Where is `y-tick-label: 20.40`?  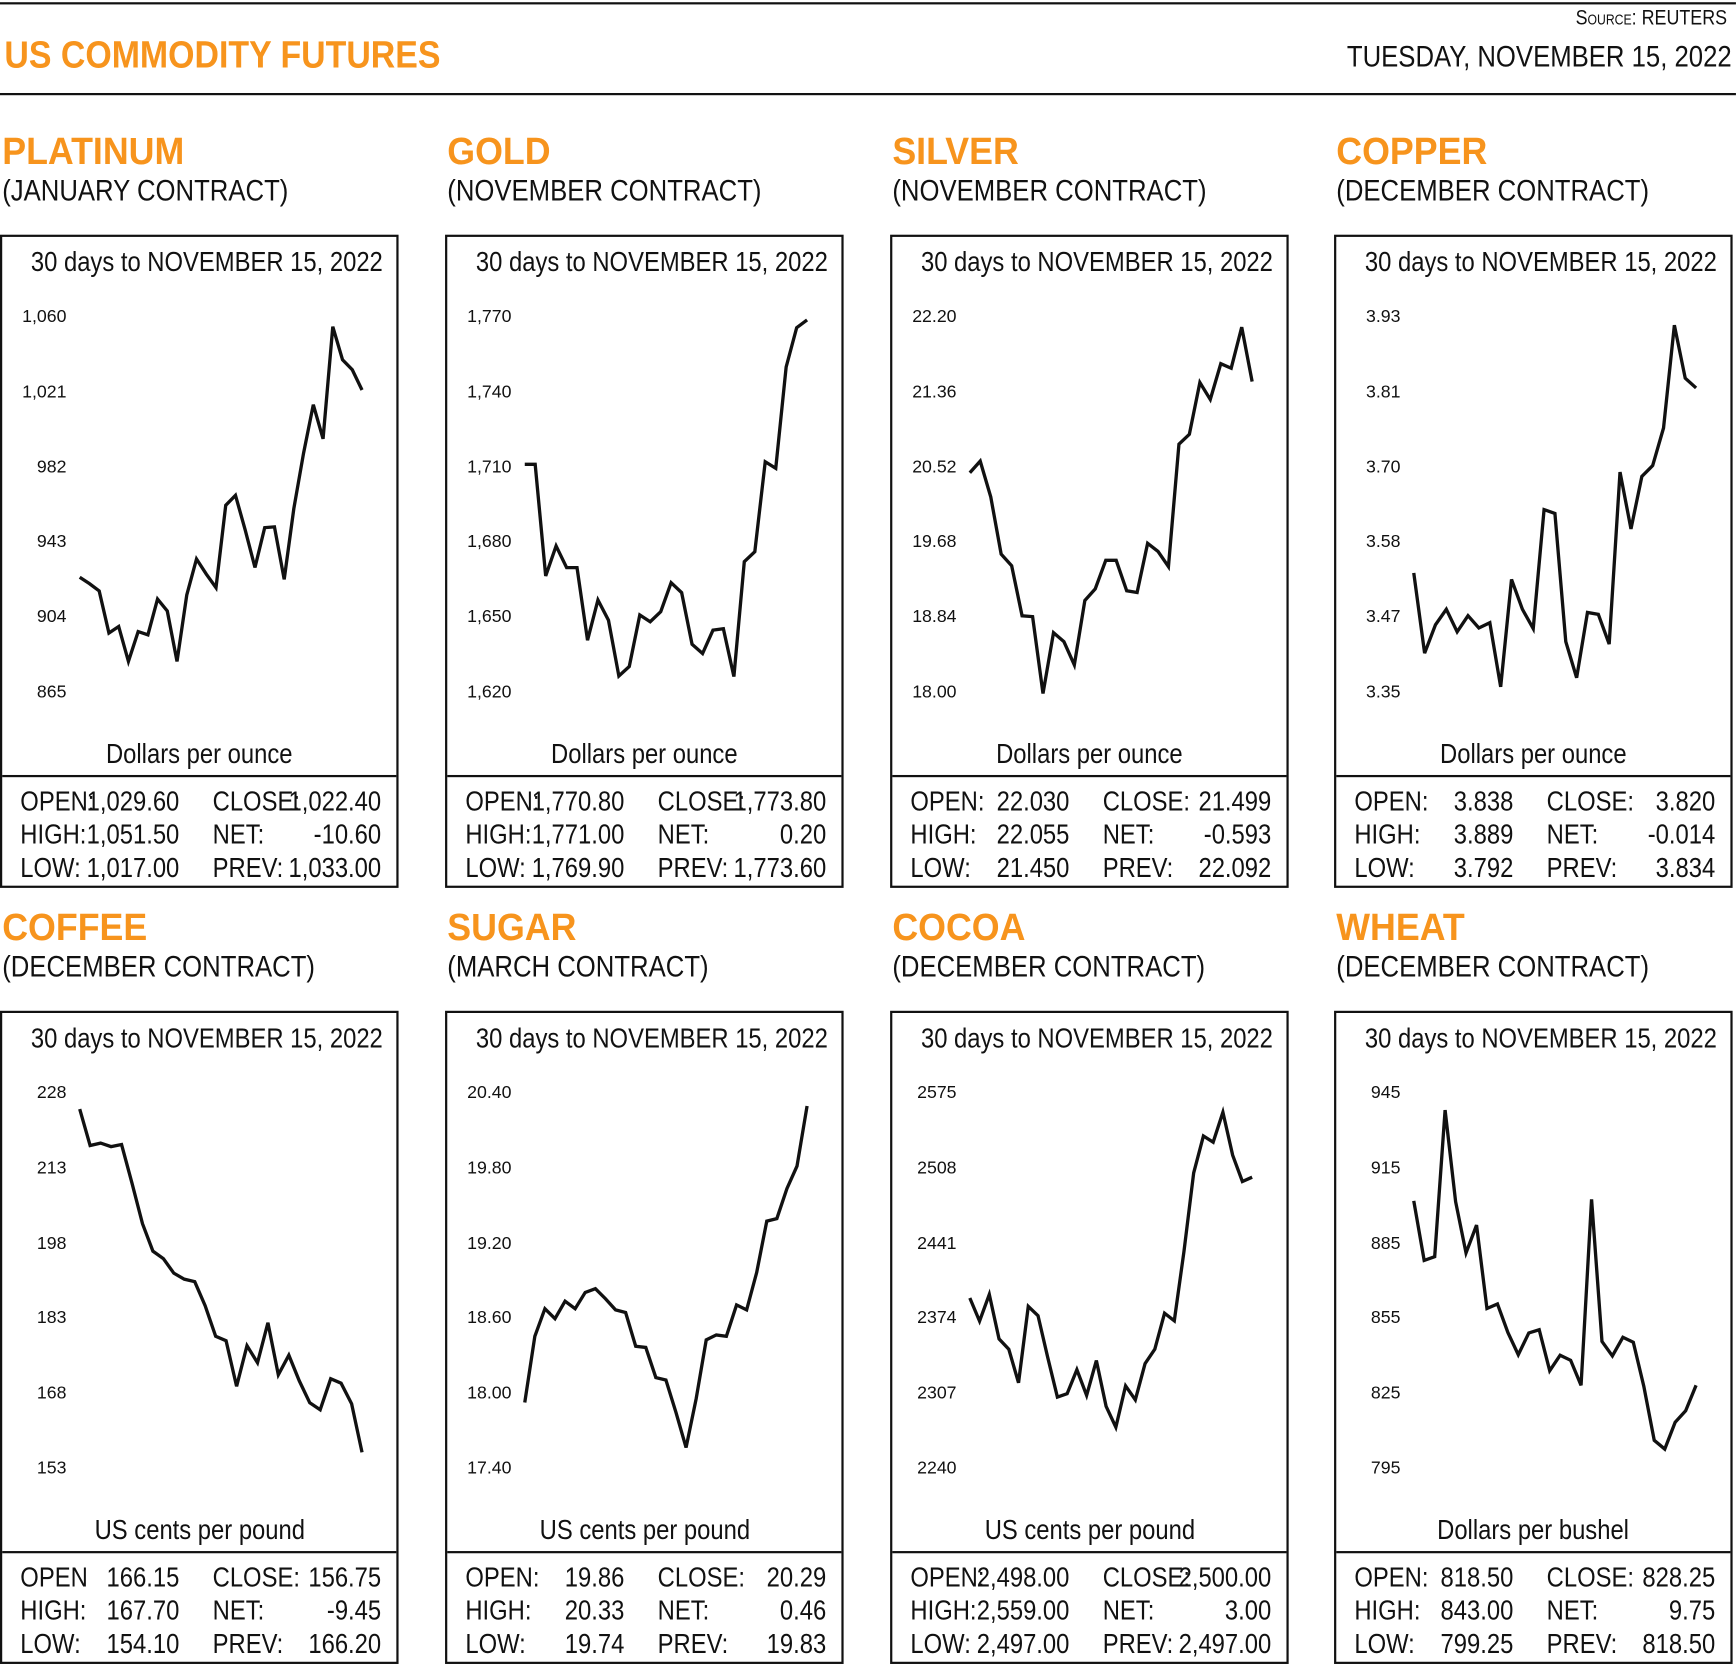
y-tick-label: 20.40 is located at coordinates (489, 1093).